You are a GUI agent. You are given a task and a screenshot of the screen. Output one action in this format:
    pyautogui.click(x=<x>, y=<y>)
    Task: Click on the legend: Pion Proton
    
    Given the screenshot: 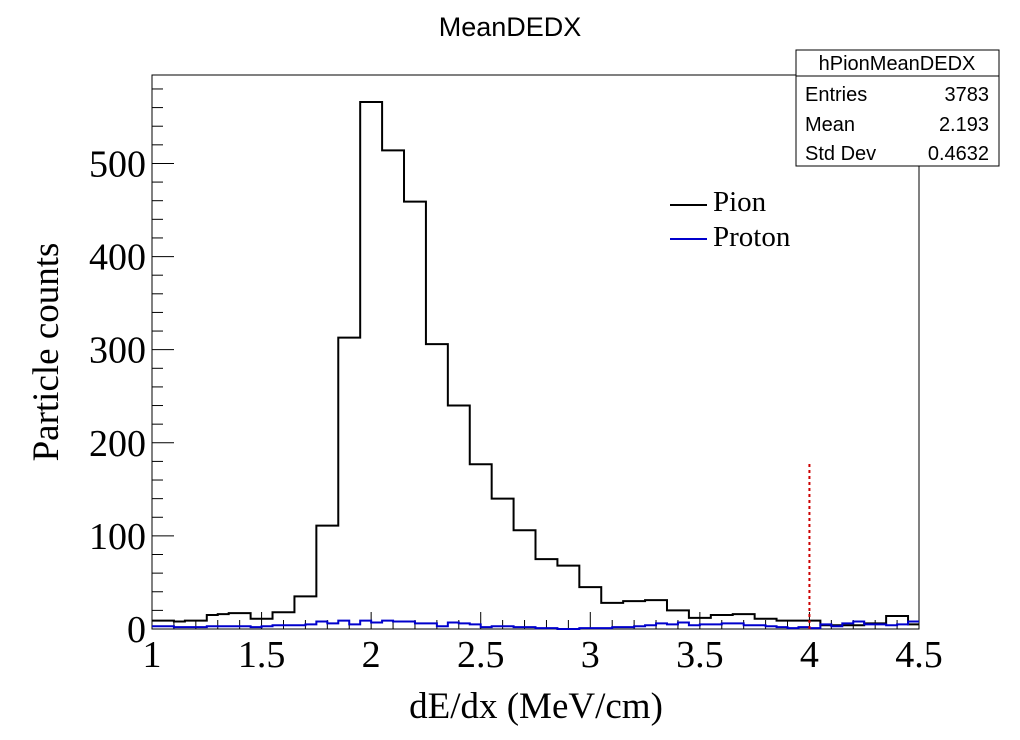 What is the action you would take?
    pyautogui.click(x=730, y=219)
    